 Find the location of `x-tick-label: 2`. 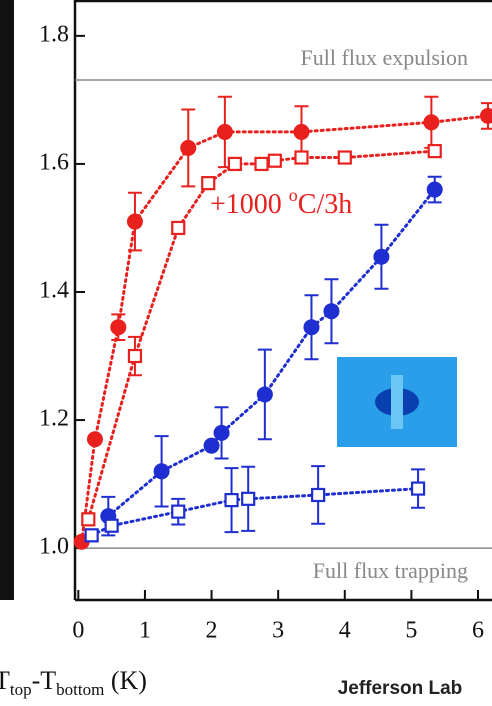

x-tick-label: 2 is located at coordinates (212, 631).